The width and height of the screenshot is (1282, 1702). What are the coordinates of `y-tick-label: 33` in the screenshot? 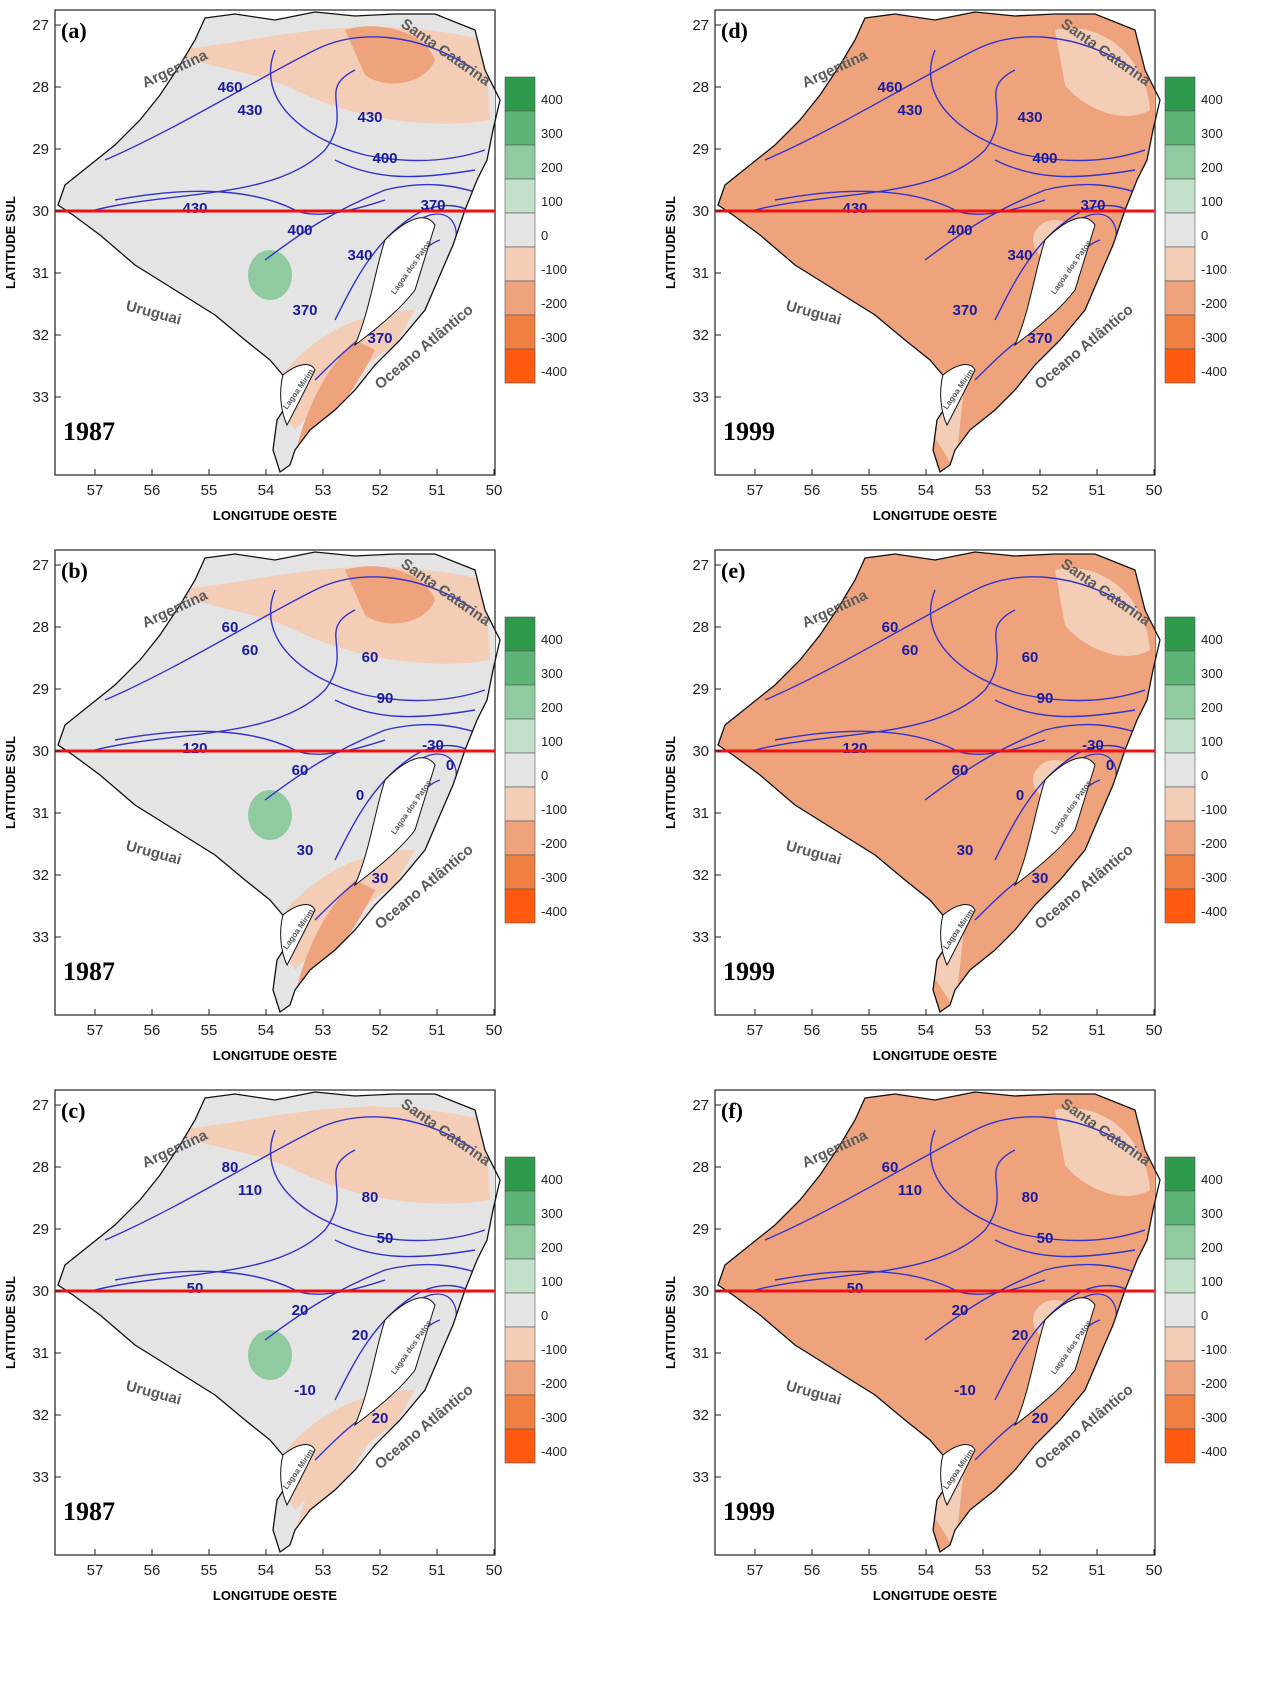 It's located at (40, 1477).